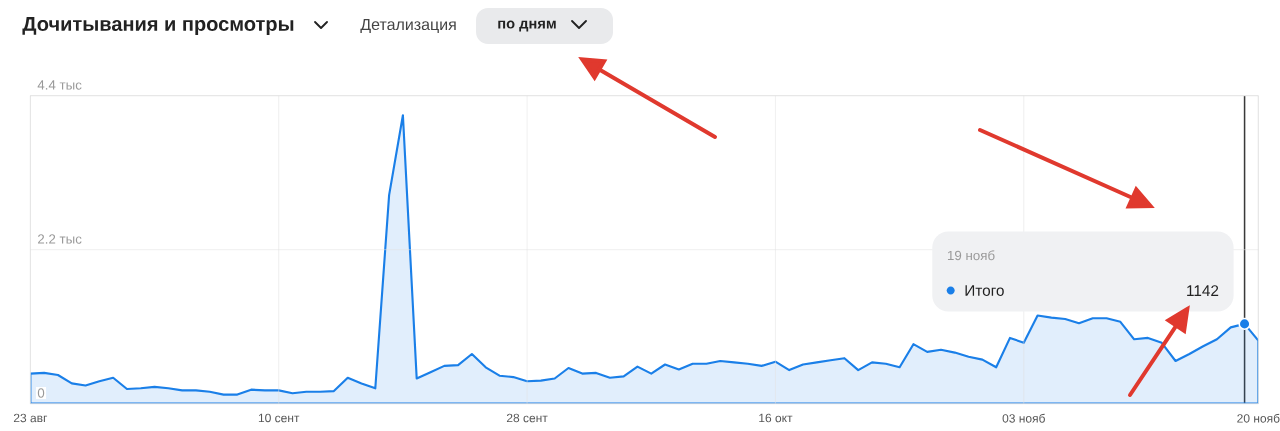 The height and width of the screenshot is (431, 1280). What do you see at coordinates (158, 26) in the screenshot?
I see `chart-title: Дочитывания и просмотры` at bounding box center [158, 26].